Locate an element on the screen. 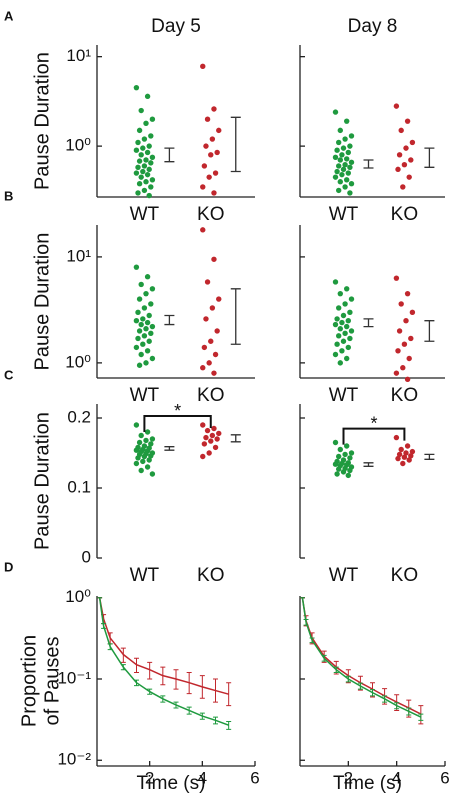  y-tick-label: 10⁻¹ is located at coordinates (74, 677).